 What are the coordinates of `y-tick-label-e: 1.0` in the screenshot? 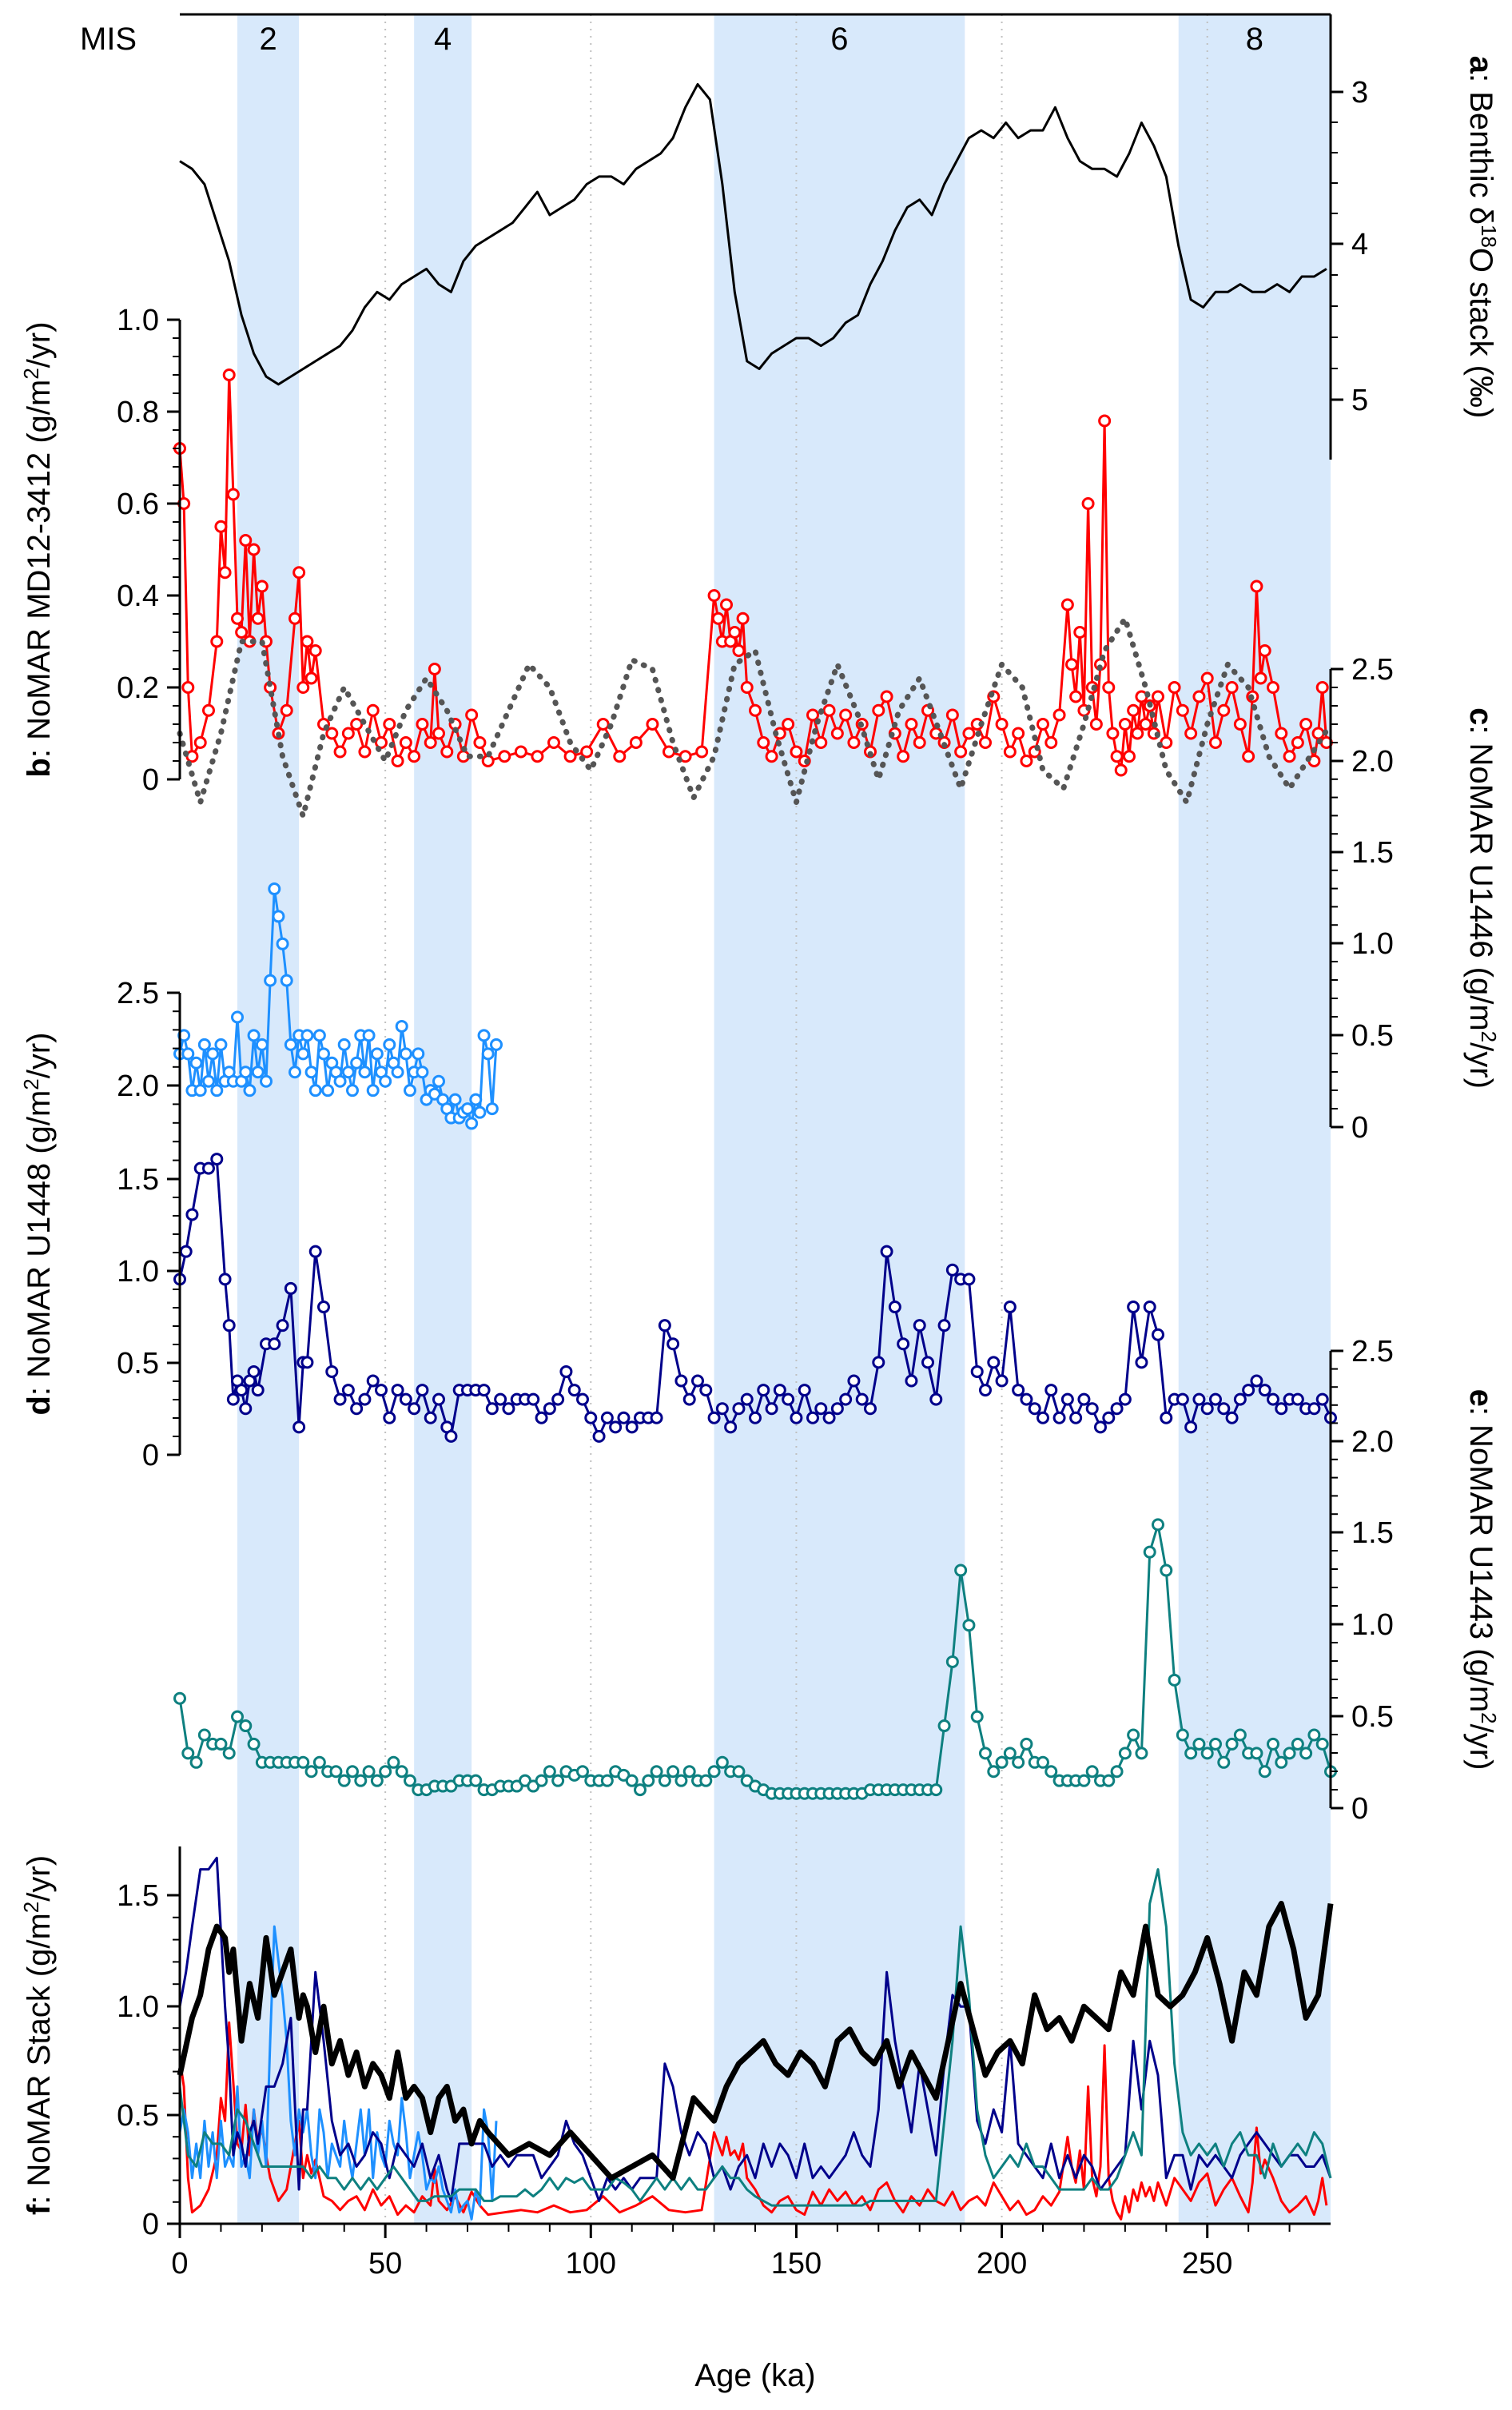 It's located at (1372, 1625).